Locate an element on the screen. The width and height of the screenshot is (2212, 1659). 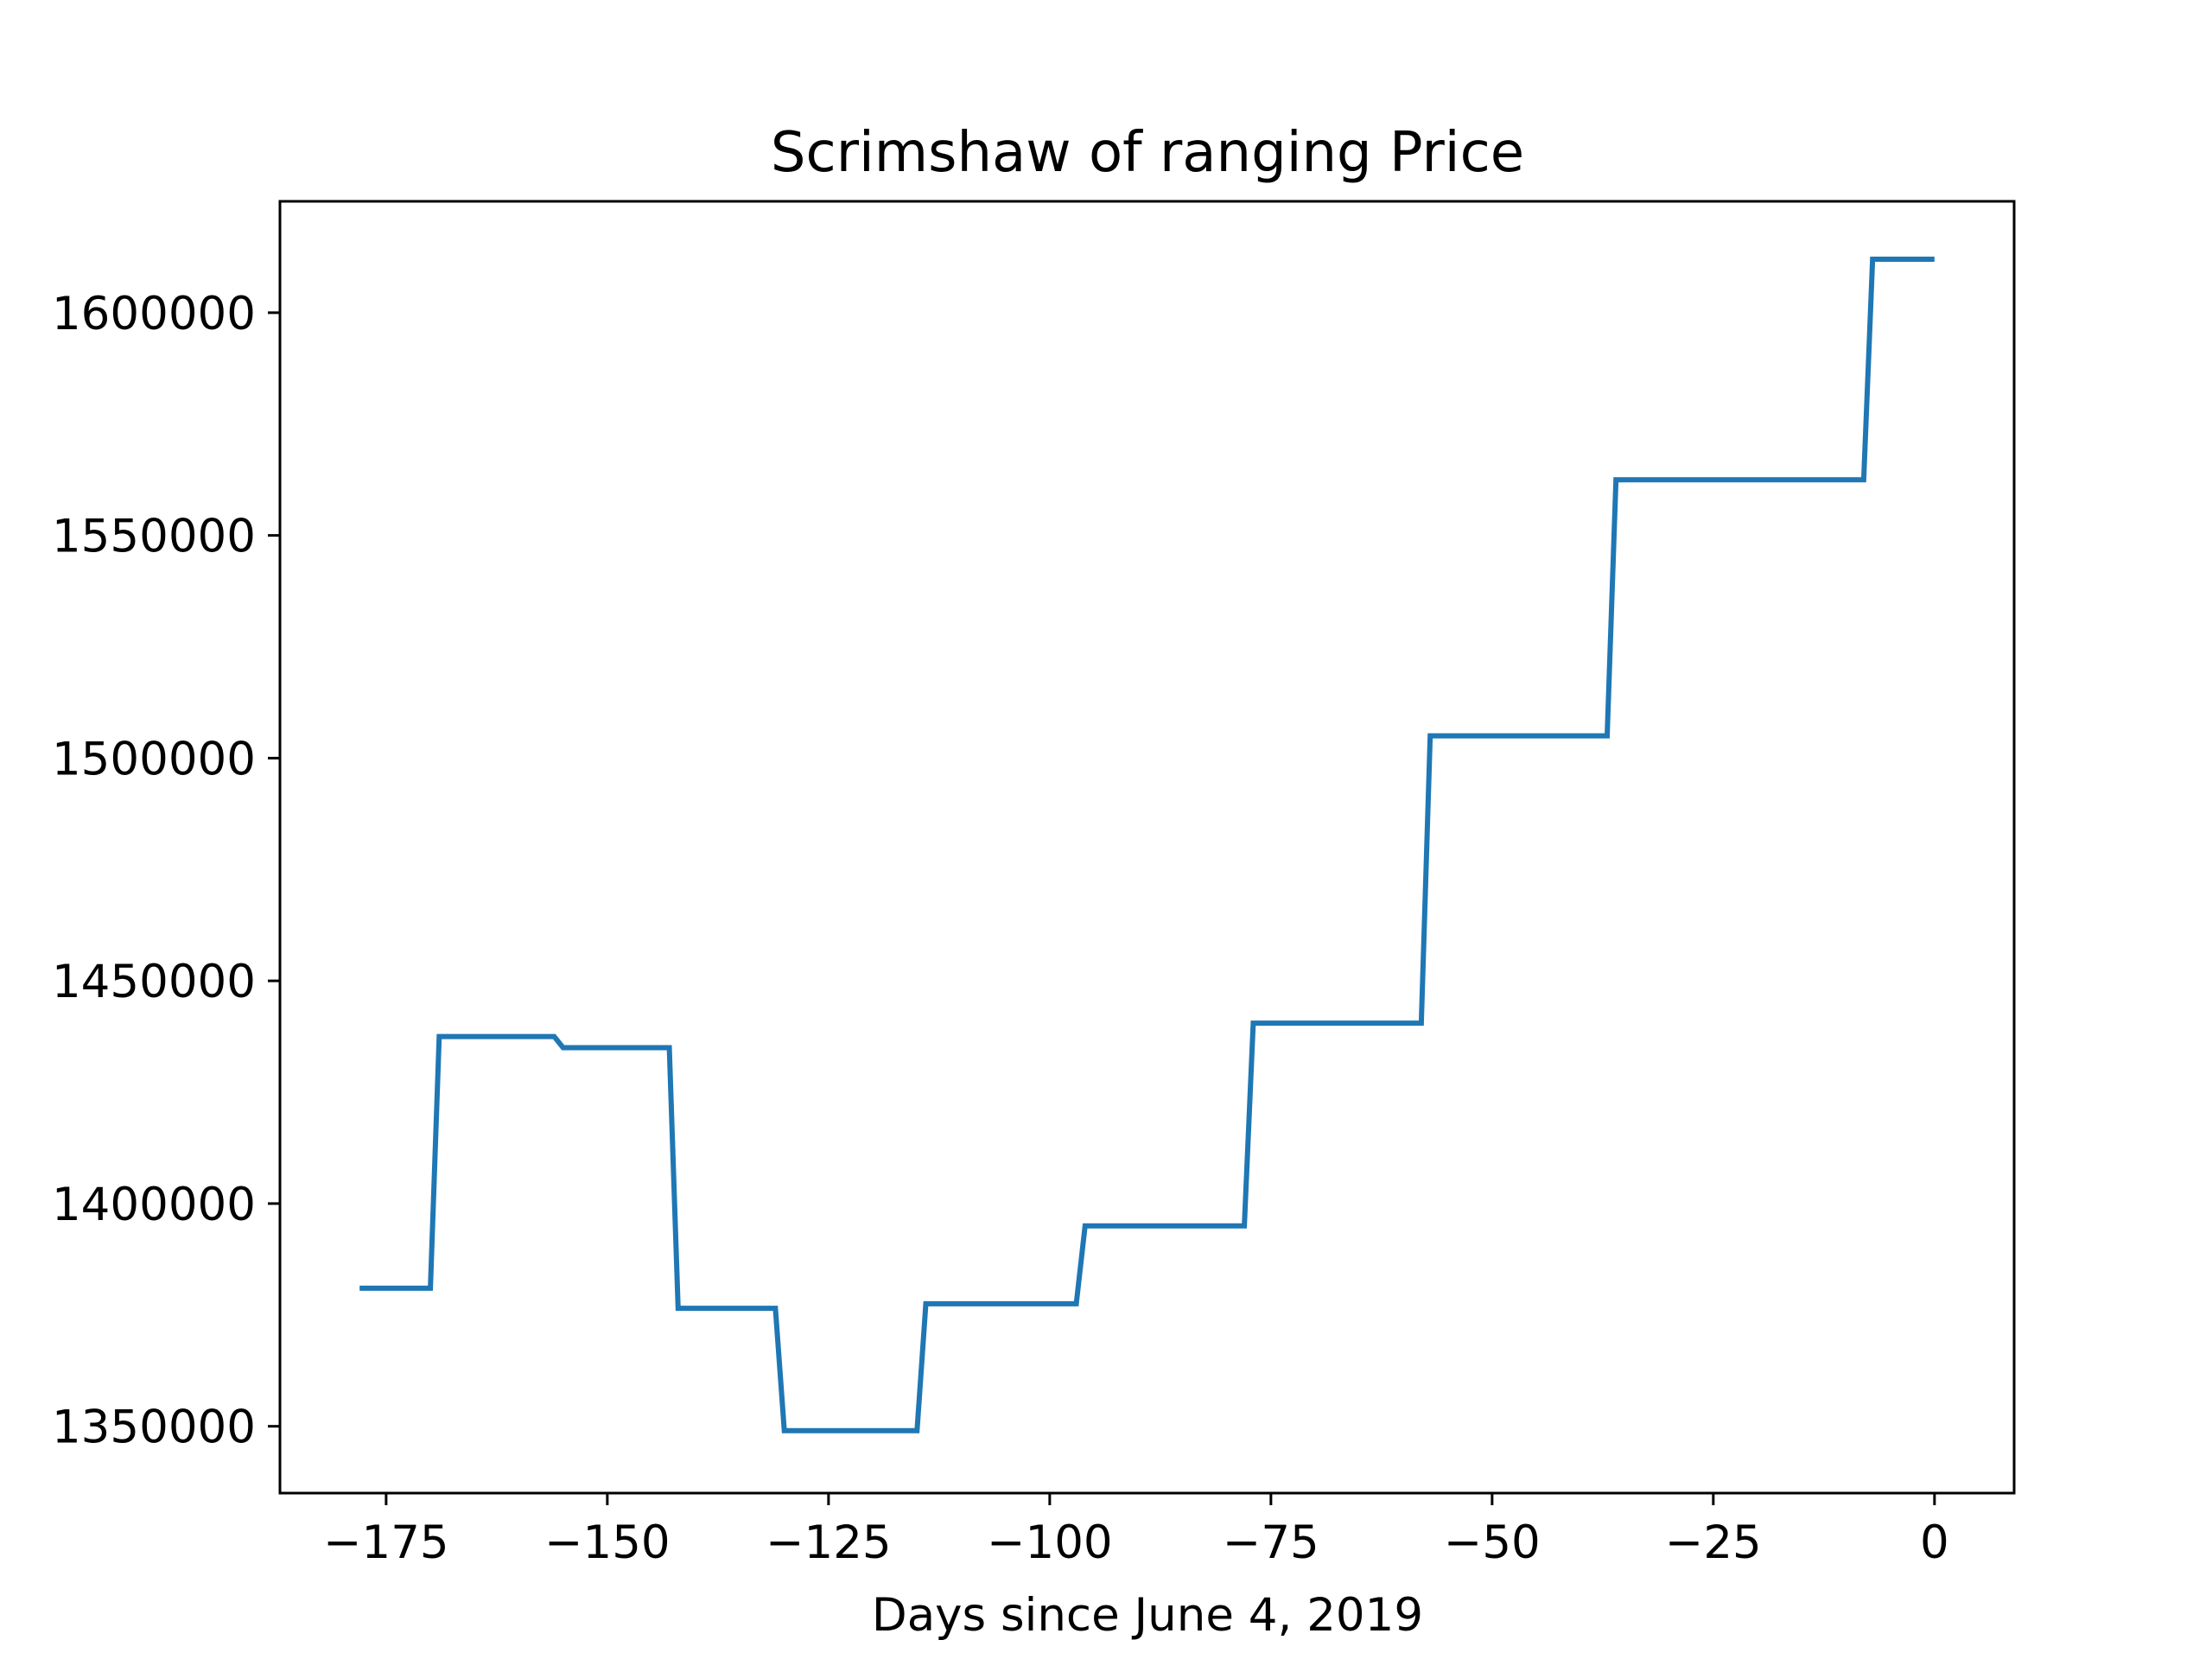
x-axis: −175 −150 −125 −100 −75 −50 −25 0 is located at coordinates (1136, 1531).